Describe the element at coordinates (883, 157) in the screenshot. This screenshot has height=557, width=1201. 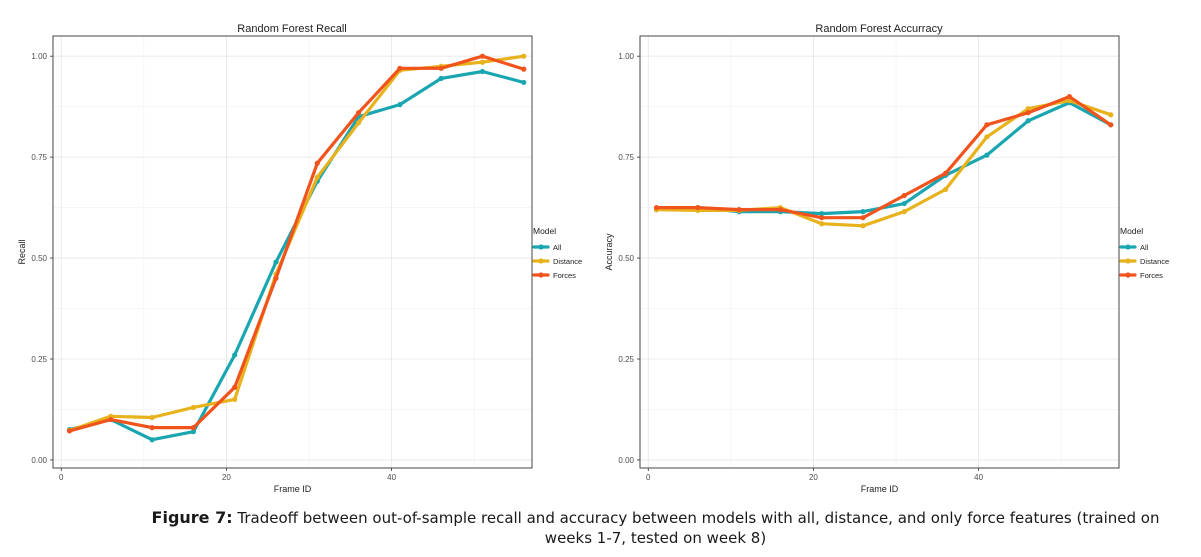
I see `accuracy-series-line-forces` at that location.